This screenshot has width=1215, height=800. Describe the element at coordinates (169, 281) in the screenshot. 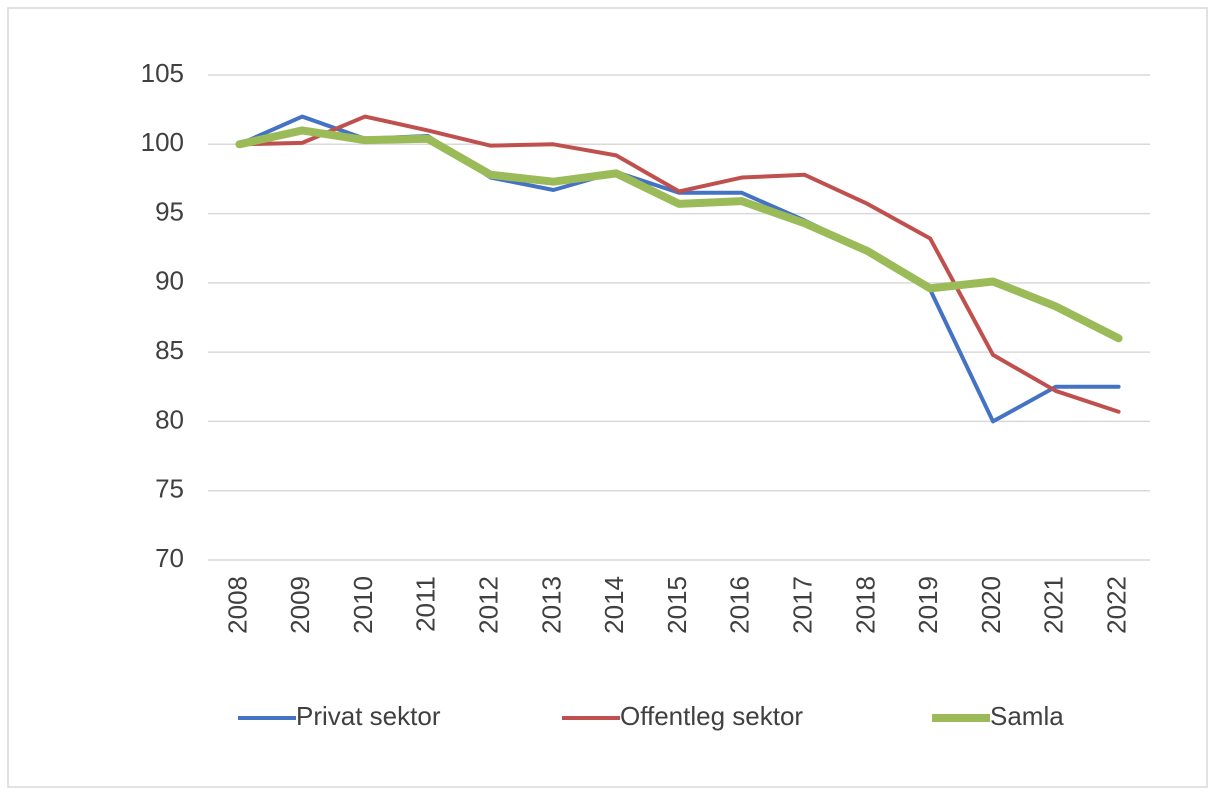

I see `y-tick-label: 90` at that location.